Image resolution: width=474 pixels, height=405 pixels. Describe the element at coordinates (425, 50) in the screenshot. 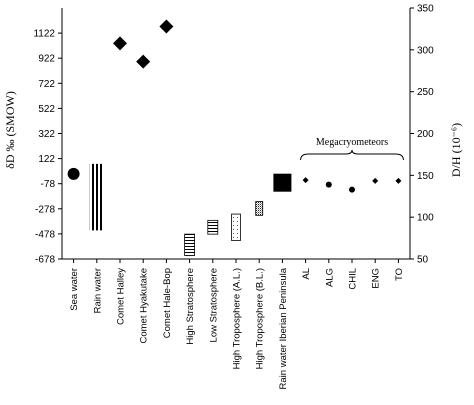

I see `y-tick-label-right: 300` at that location.